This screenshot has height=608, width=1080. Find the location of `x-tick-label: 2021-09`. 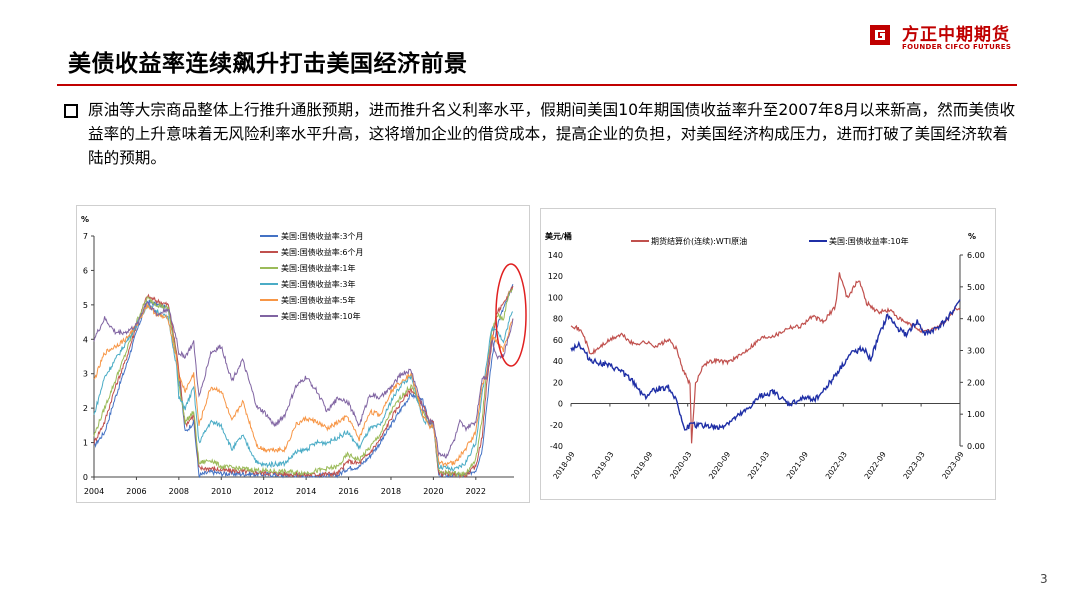

x-tick-label: 2021-09 is located at coordinates (797, 465).